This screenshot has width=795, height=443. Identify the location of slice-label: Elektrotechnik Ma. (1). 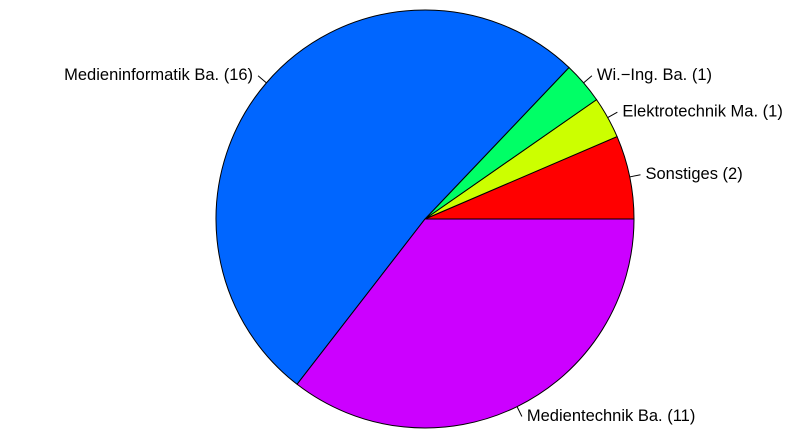
(702, 112).